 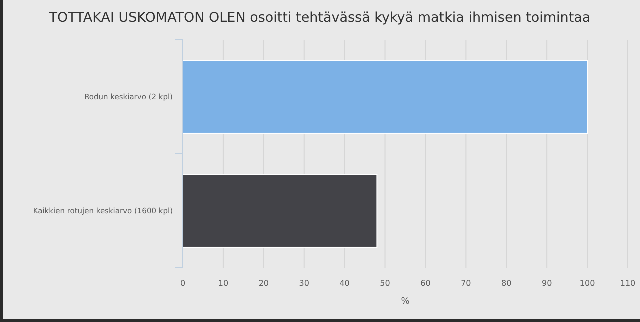 What do you see at coordinates (588, 283) in the screenshot?
I see `x-tick-label: 100` at bounding box center [588, 283].